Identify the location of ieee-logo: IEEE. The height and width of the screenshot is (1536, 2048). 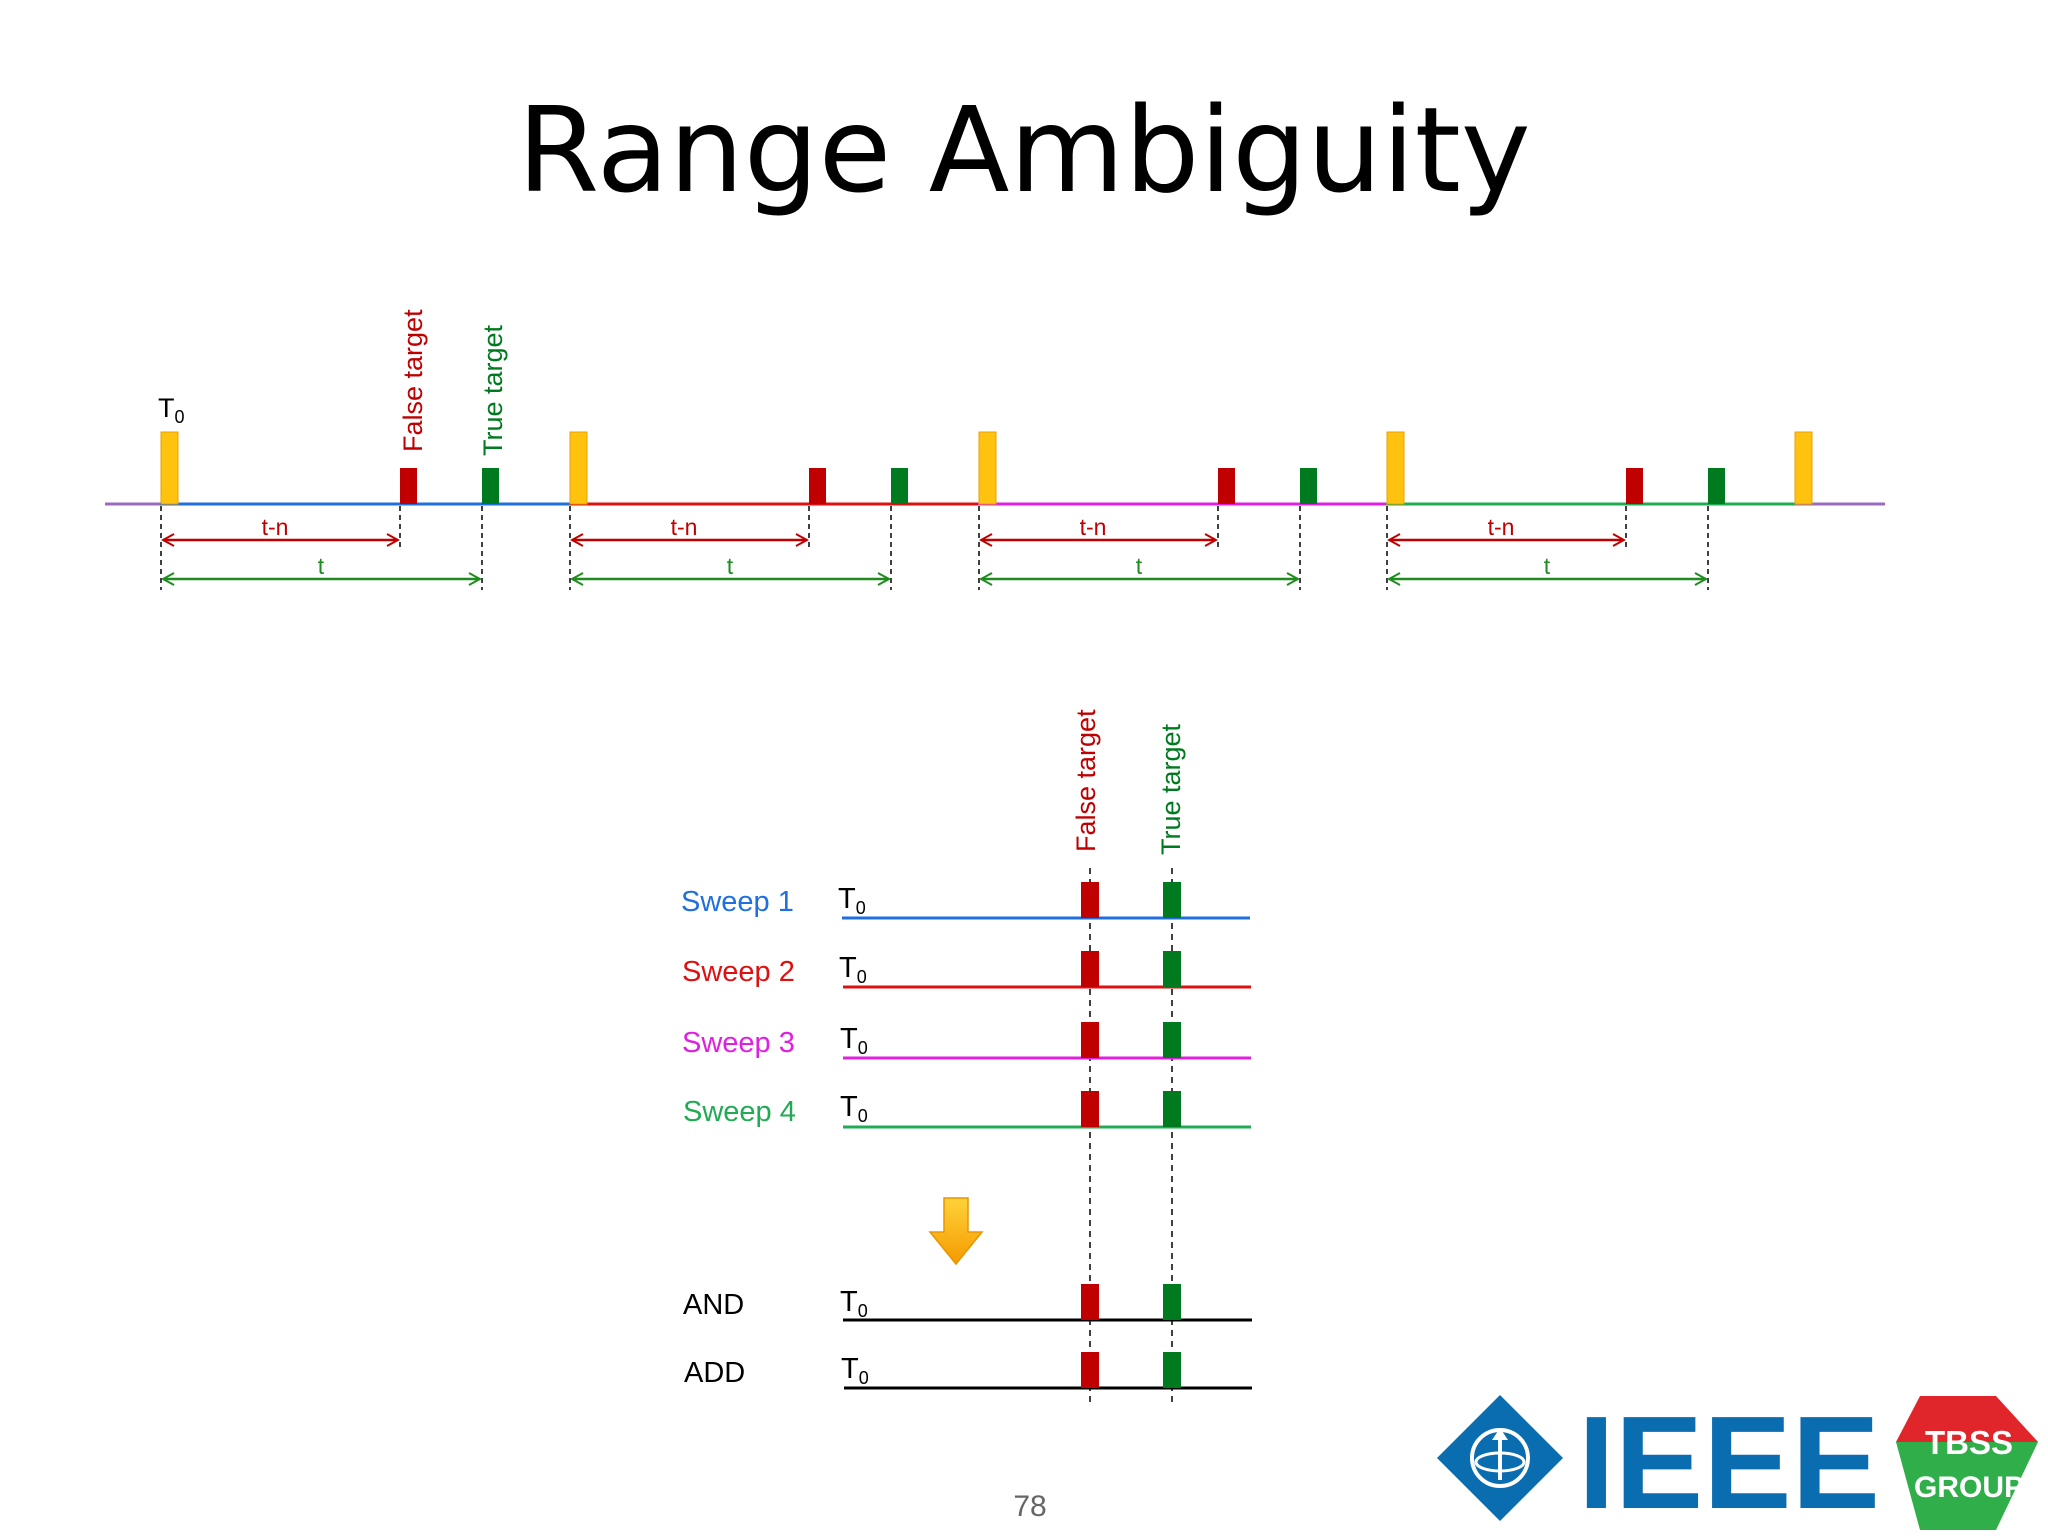
(1658, 1462).